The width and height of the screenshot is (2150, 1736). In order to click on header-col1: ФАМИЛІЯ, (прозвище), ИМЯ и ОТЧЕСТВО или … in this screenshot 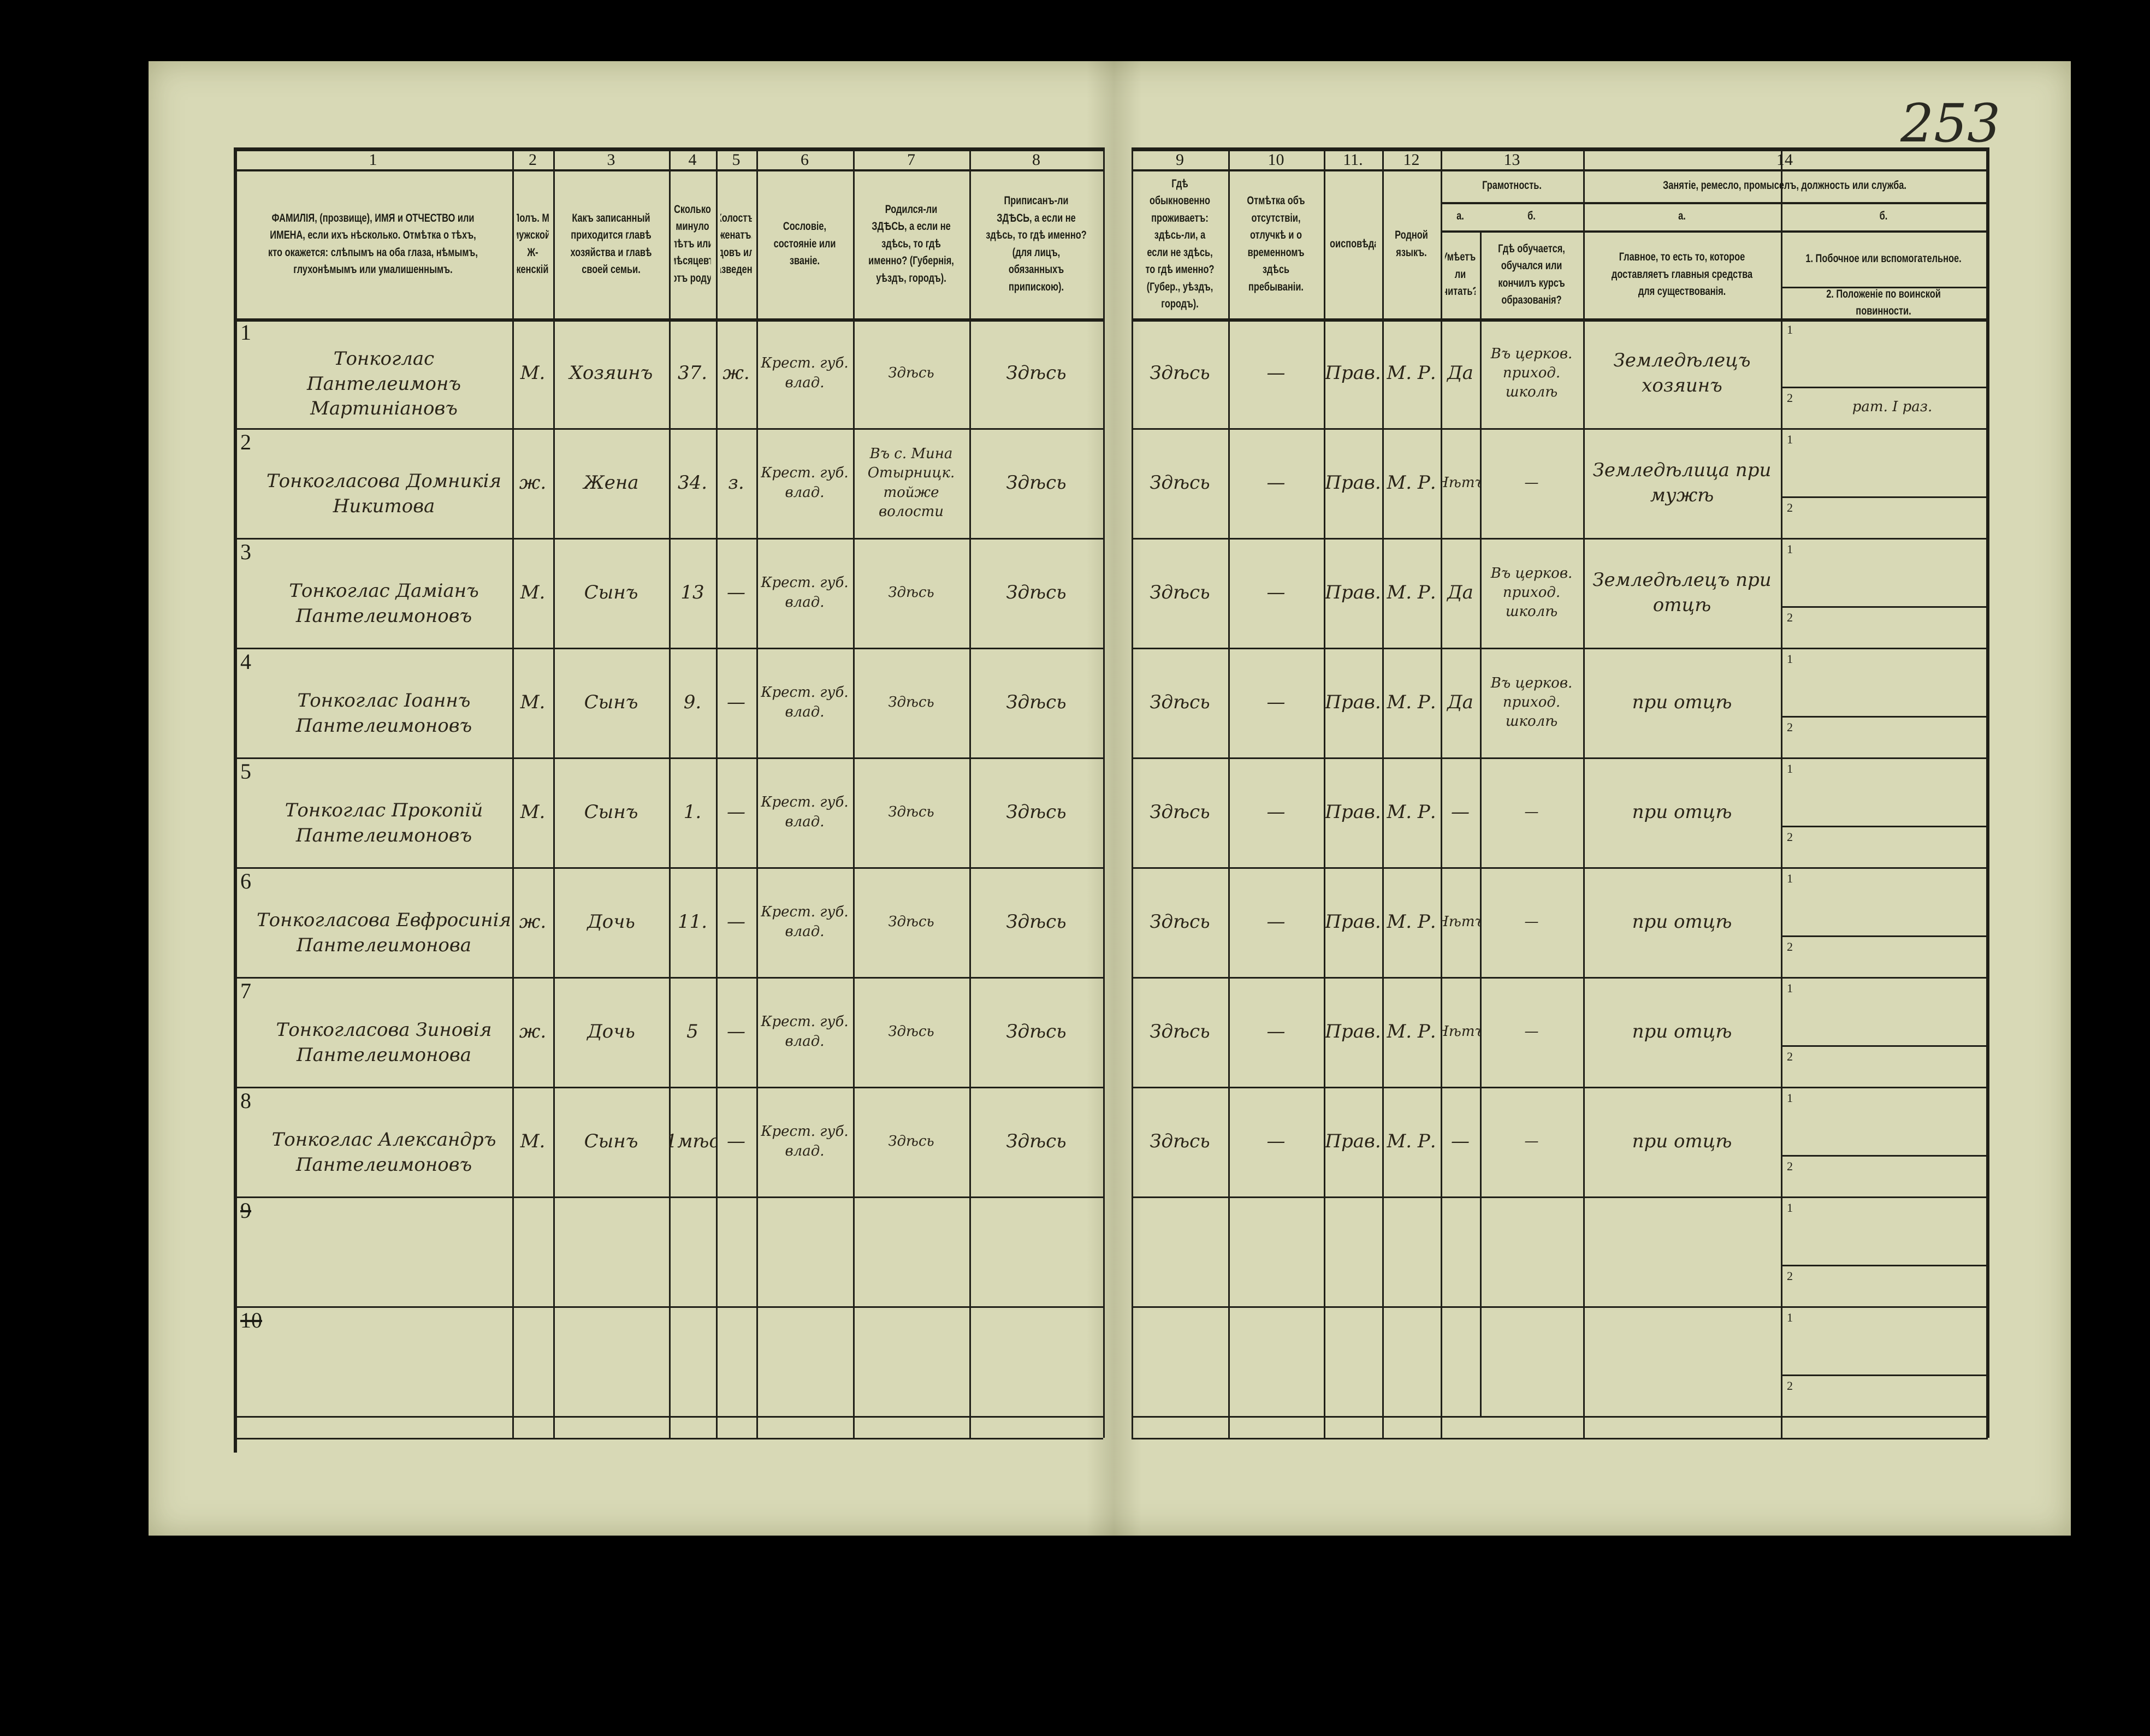, I will do `click(373, 243)`.